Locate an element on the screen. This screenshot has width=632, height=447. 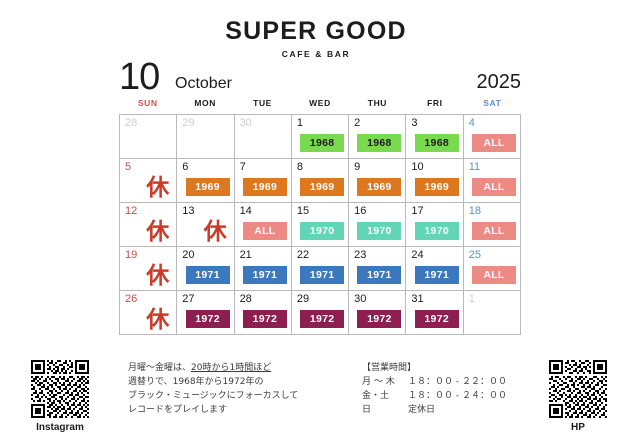
calendar-day-cell: 14 ALL is located at coordinates (263, 225).